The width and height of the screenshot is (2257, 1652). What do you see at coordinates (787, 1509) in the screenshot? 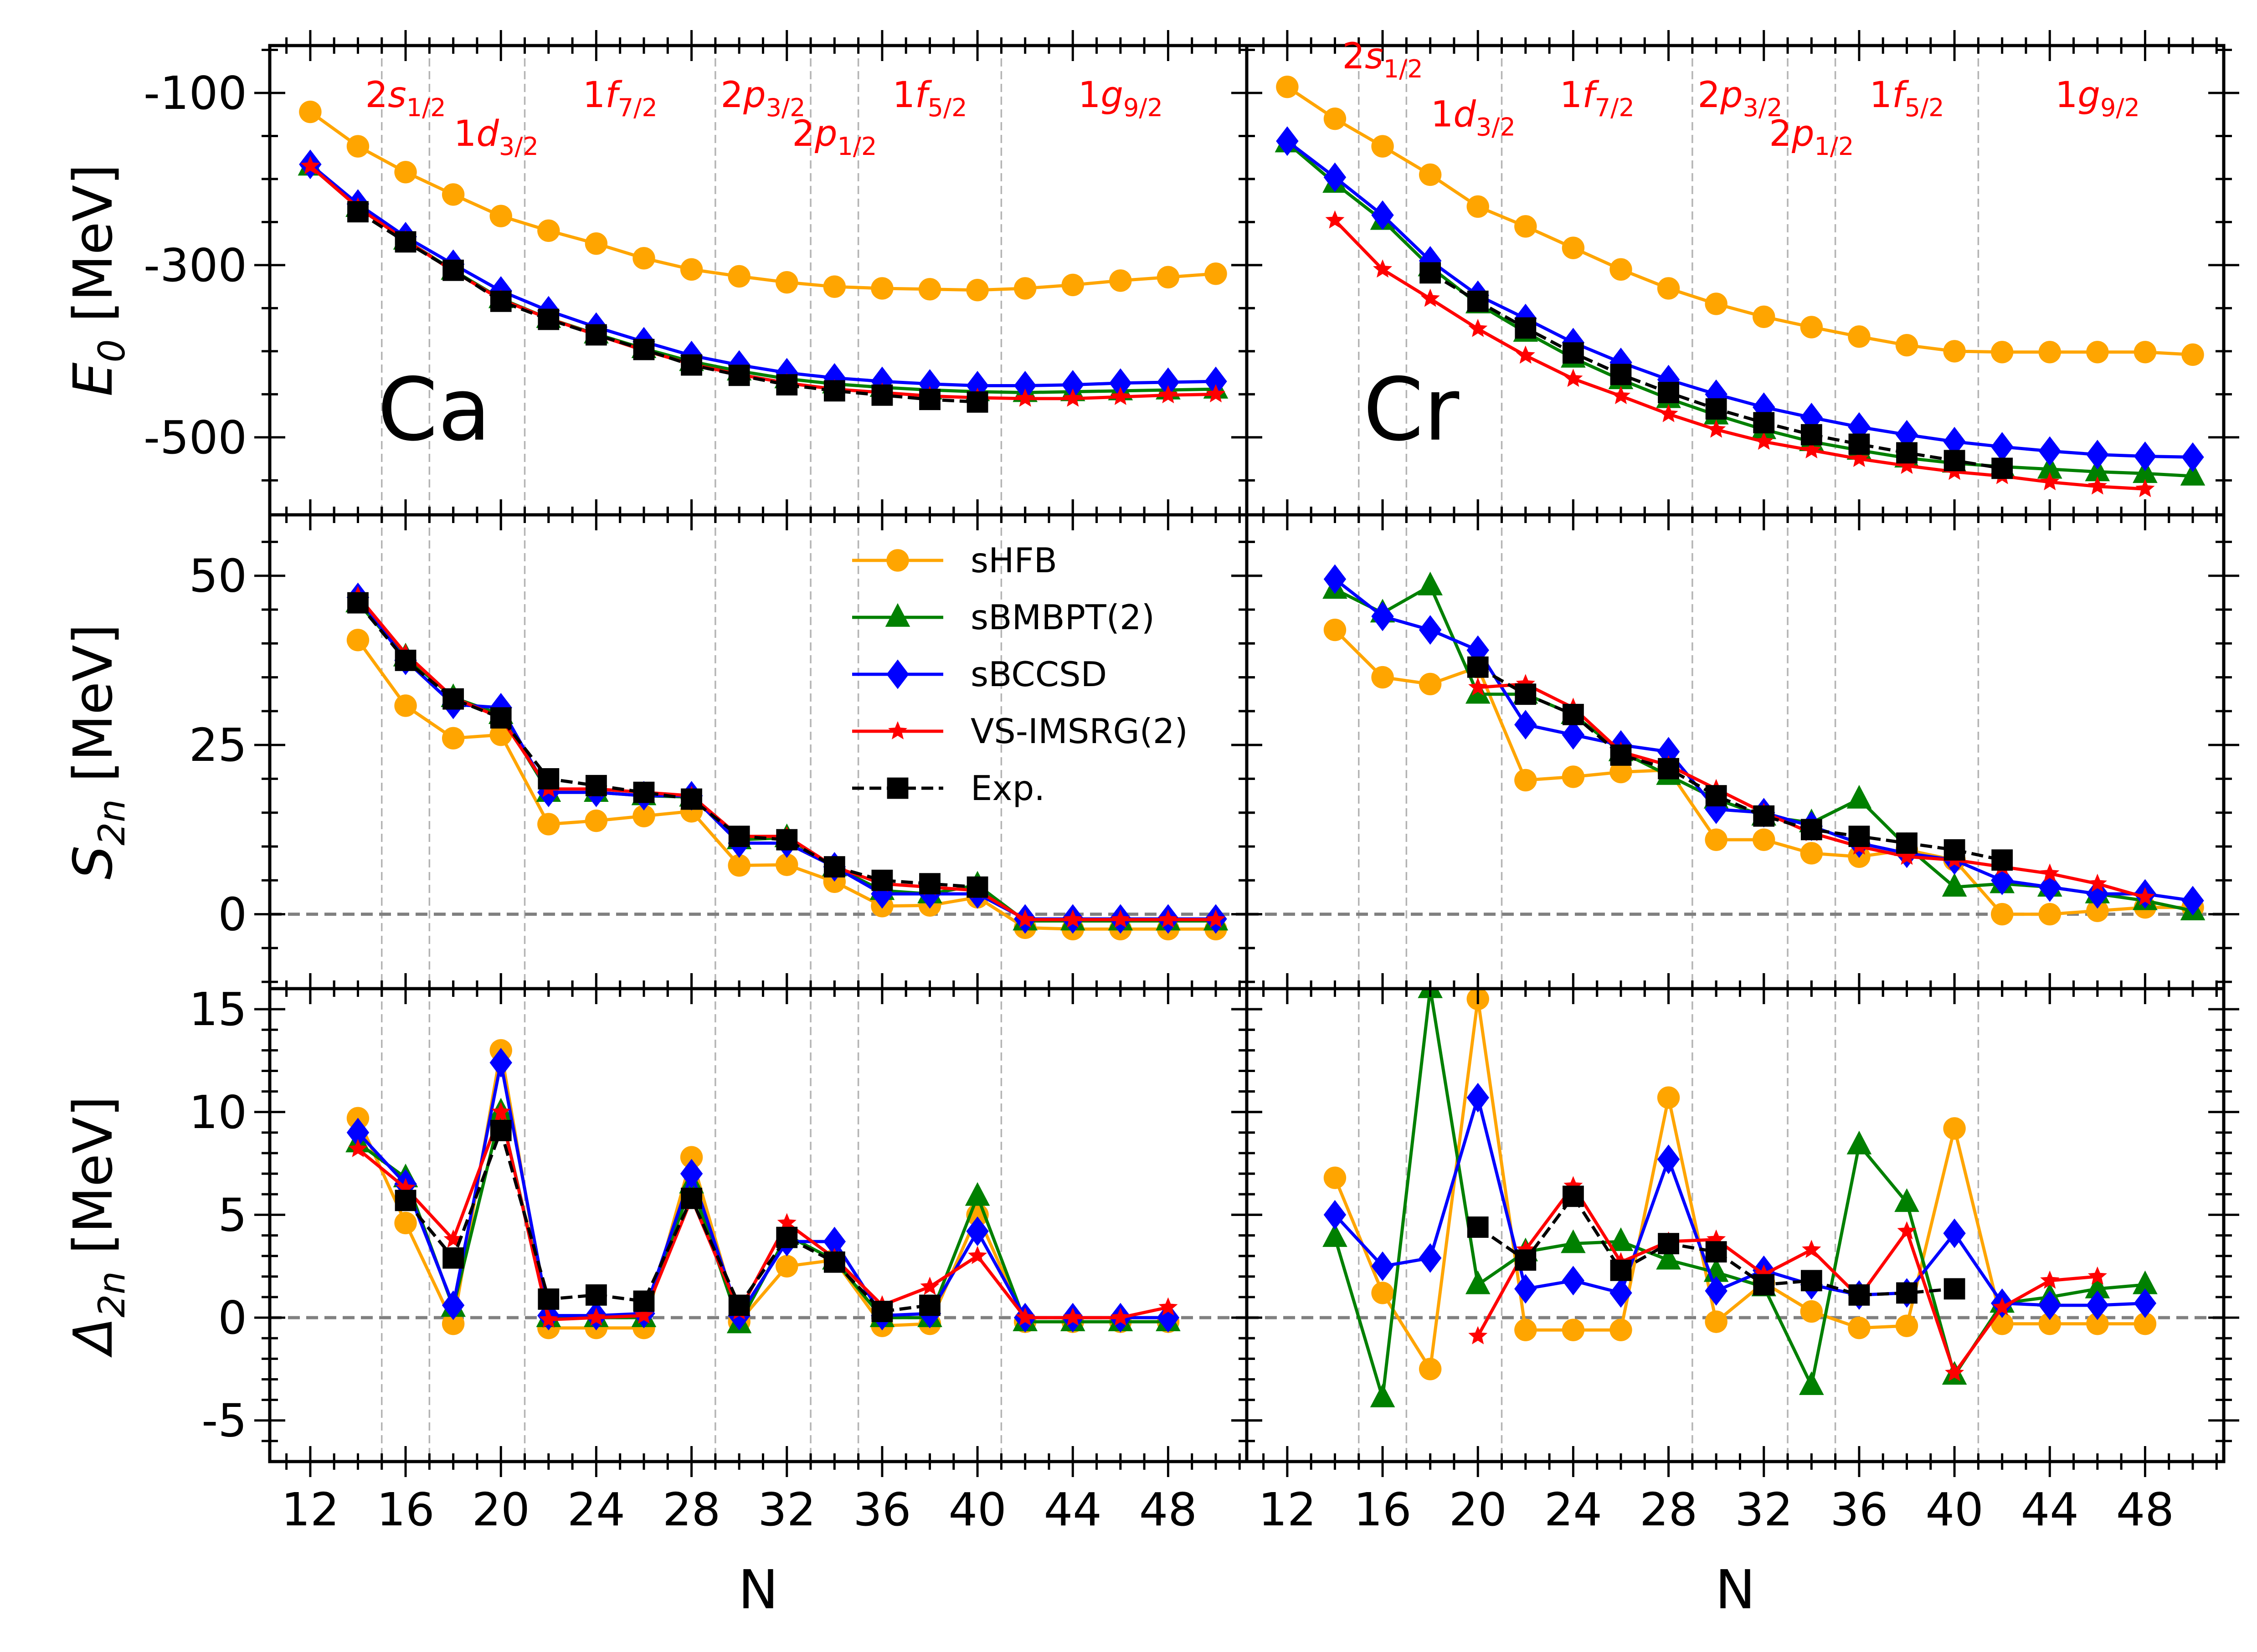
I see `x-tick-label: 32` at bounding box center [787, 1509].